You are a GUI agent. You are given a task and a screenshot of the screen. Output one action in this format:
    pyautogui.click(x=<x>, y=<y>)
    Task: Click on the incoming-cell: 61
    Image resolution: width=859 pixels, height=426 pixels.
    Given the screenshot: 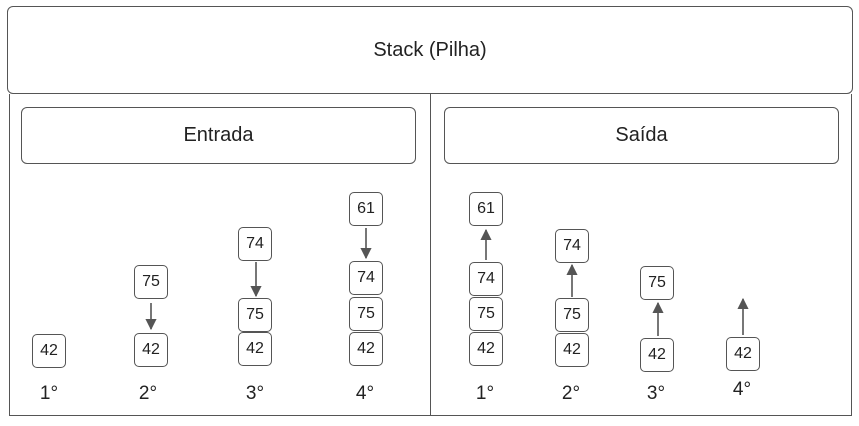 What is the action you would take?
    pyautogui.click(x=366, y=209)
    